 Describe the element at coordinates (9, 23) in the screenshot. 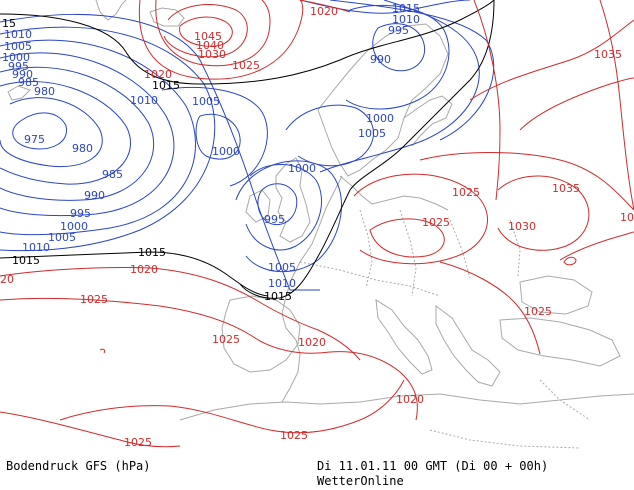

I see `isobar-label: 15` at that location.